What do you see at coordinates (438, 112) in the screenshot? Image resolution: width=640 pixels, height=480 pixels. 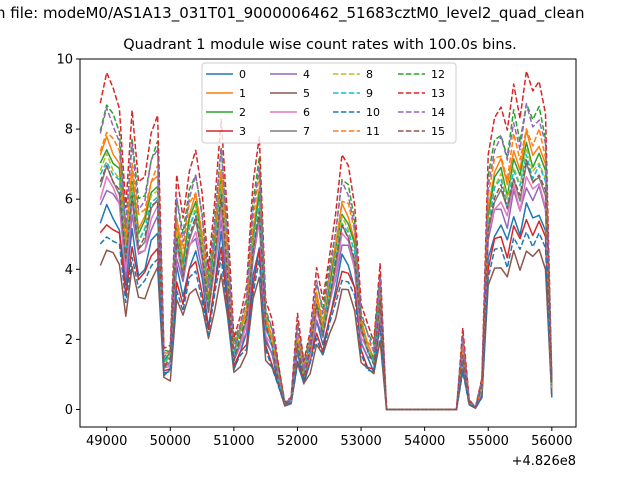 I see `legend-label-14: 14` at bounding box center [438, 112].